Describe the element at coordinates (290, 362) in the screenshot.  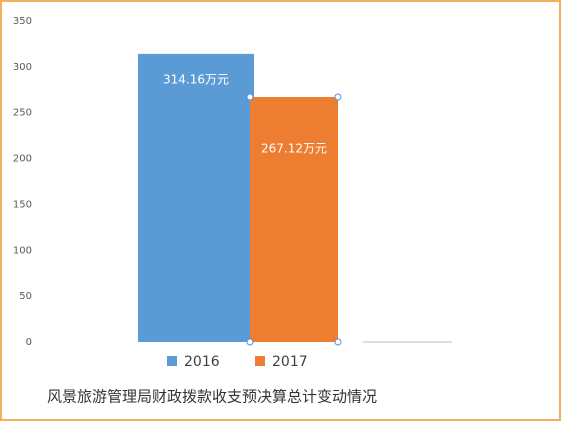
I see `legend-label: 2017` at that location.